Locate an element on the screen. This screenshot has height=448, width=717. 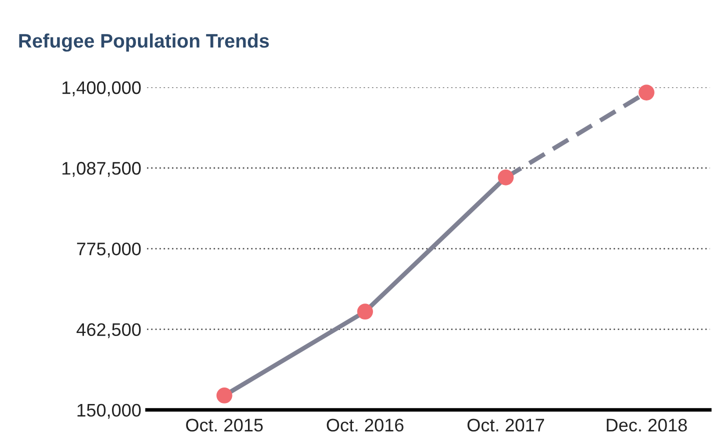
y-tick-label: 462,500 is located at coordinates (108, 330).